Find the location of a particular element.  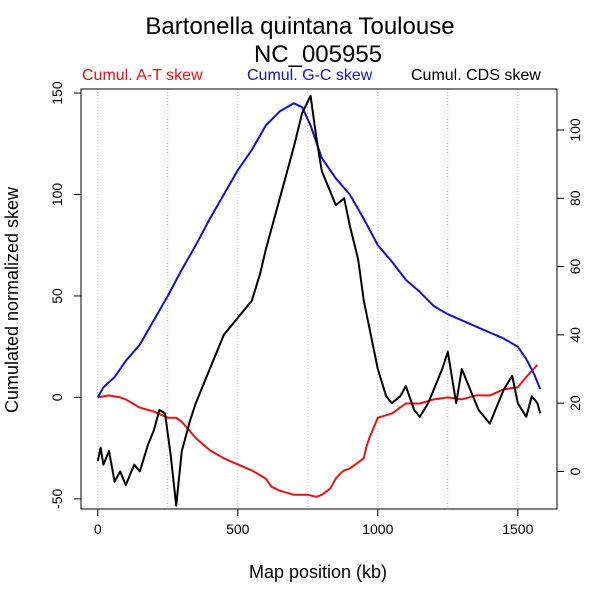

y-tick-label-right: 40 is located at coordinates (575, 335).